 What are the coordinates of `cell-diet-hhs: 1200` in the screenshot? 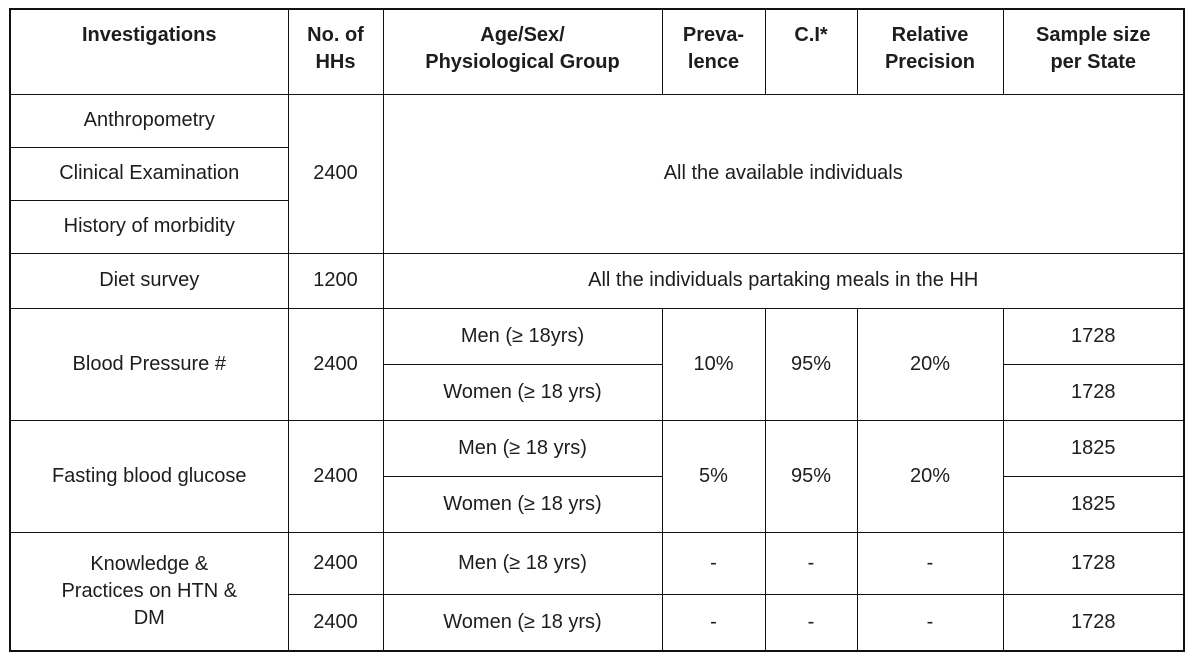 It's located at (335, 280).